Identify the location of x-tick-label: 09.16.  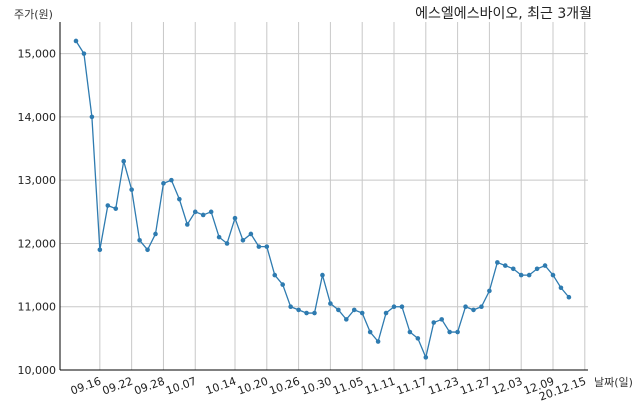
(86, 386).